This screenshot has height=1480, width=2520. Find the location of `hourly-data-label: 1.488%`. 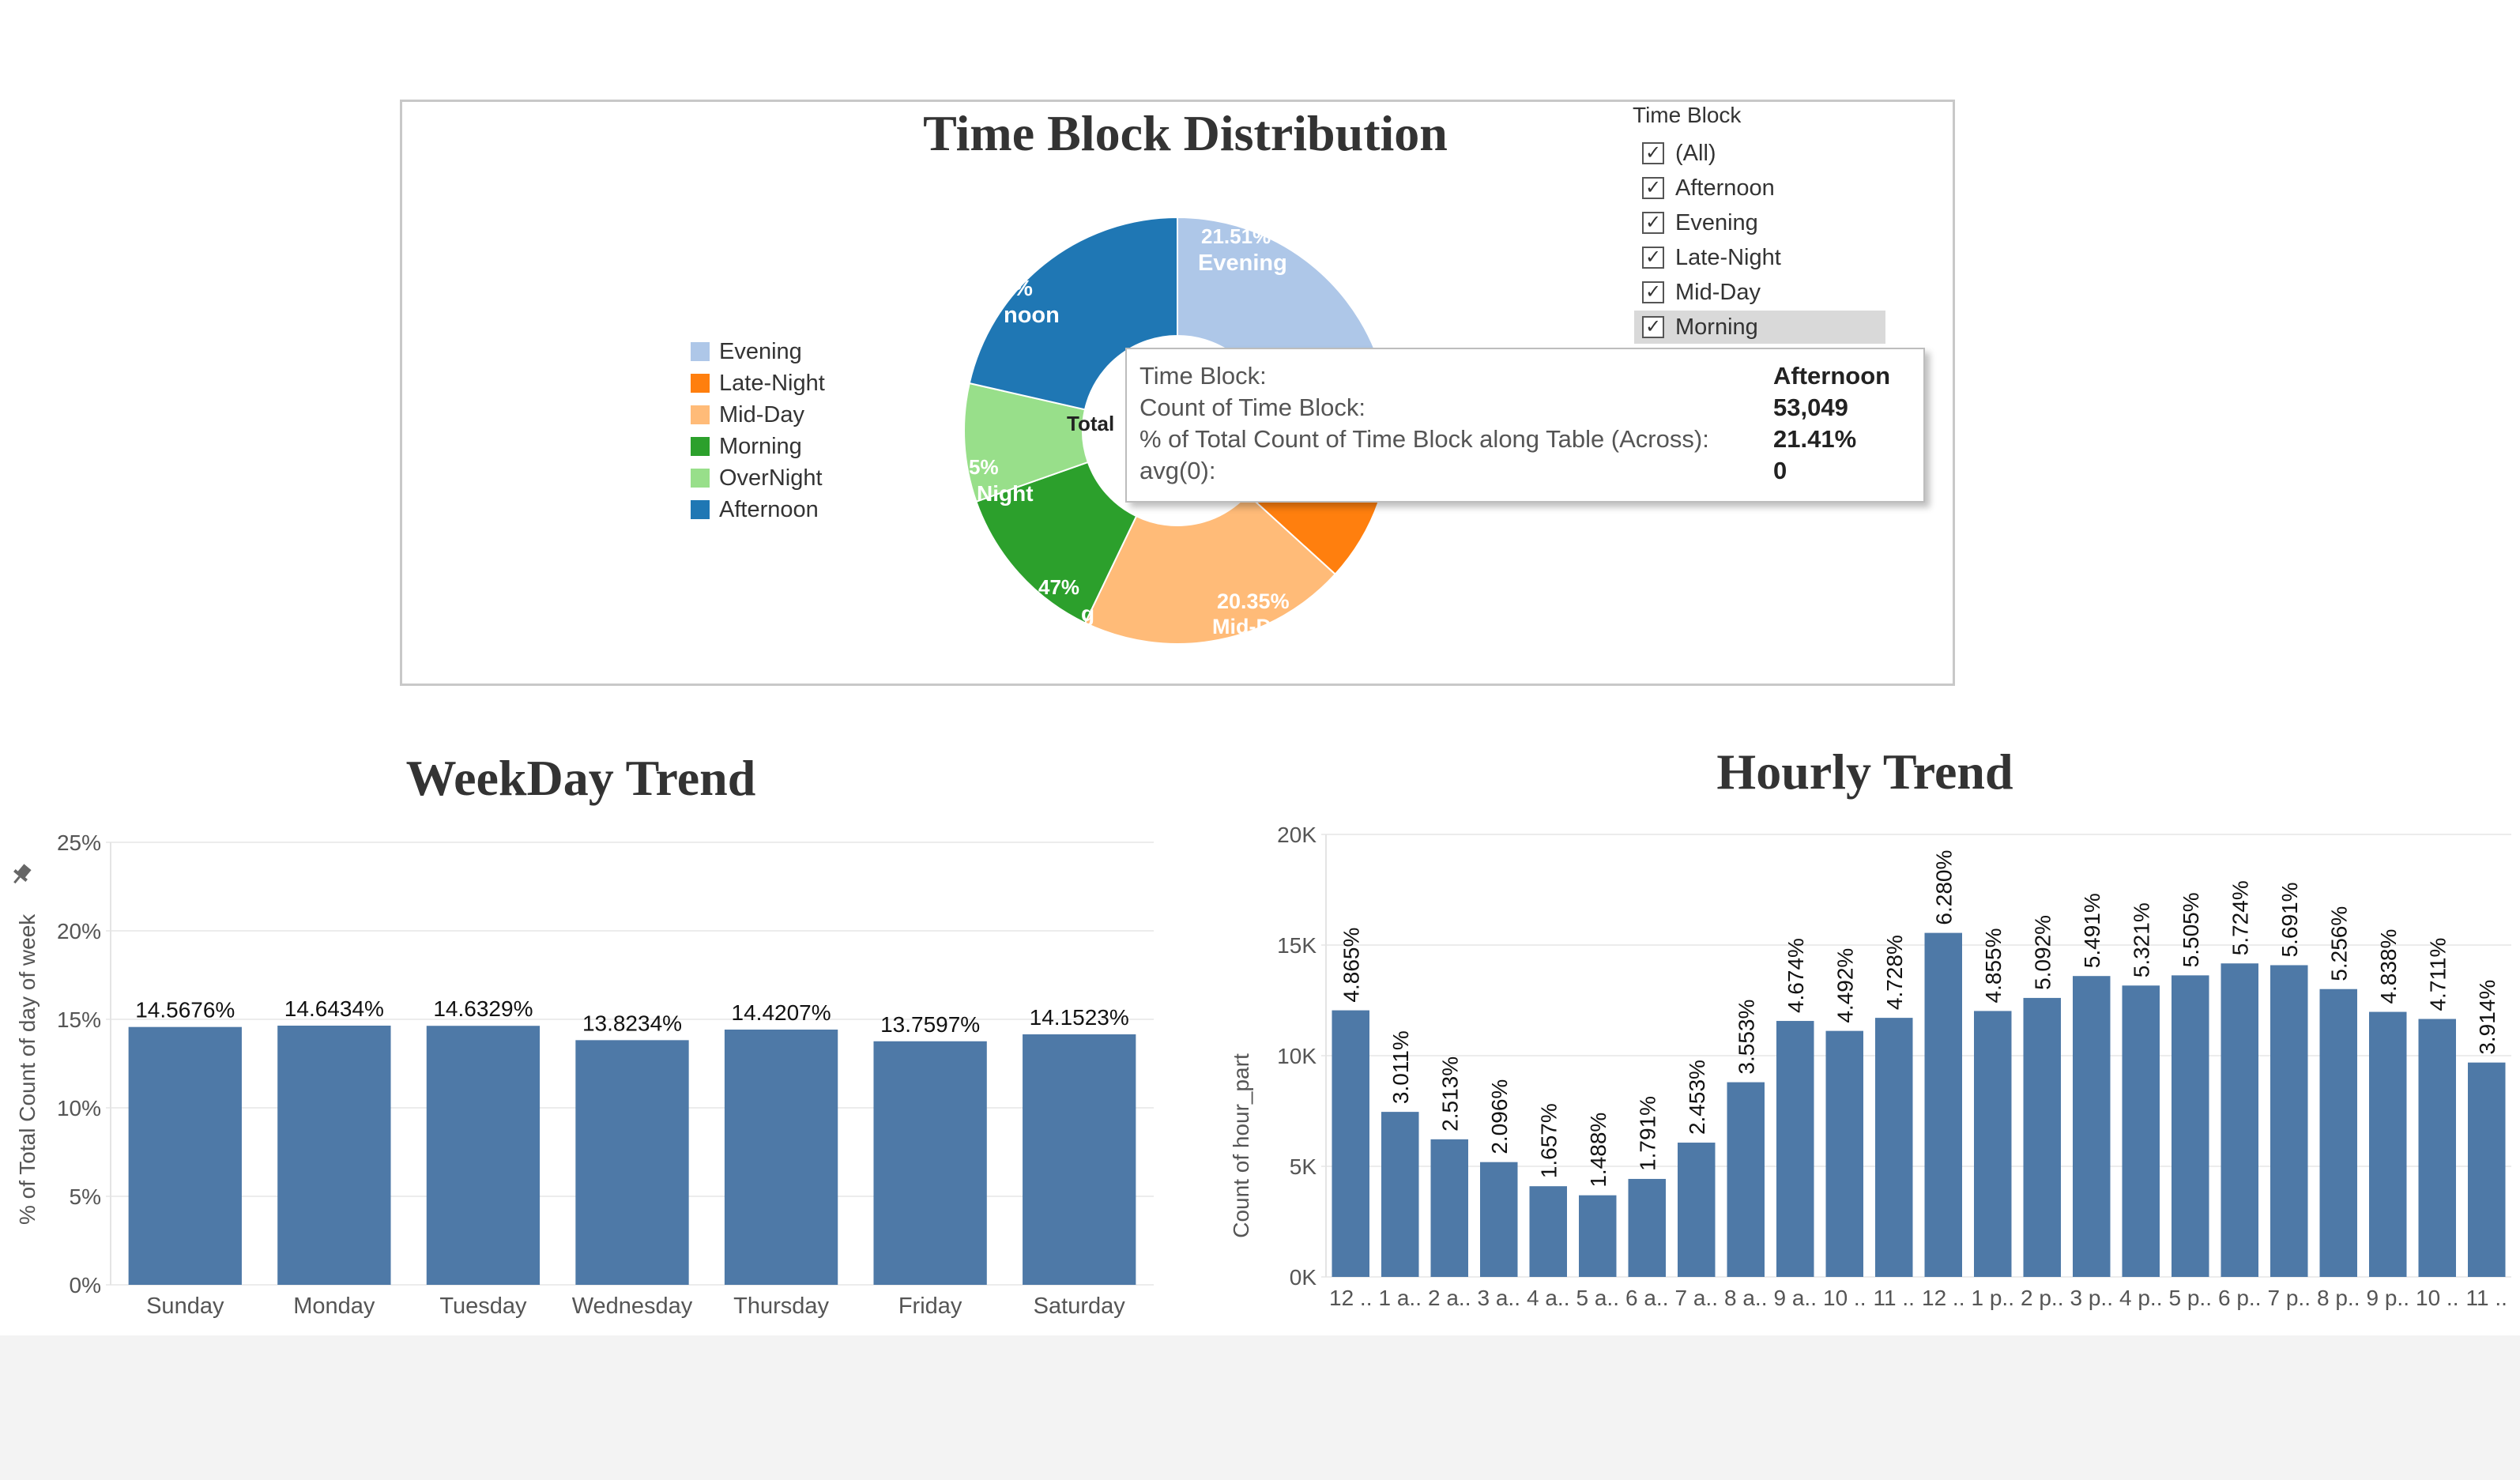

hourly-data-label: 1.488% is located at coordinates (1598, 1150).